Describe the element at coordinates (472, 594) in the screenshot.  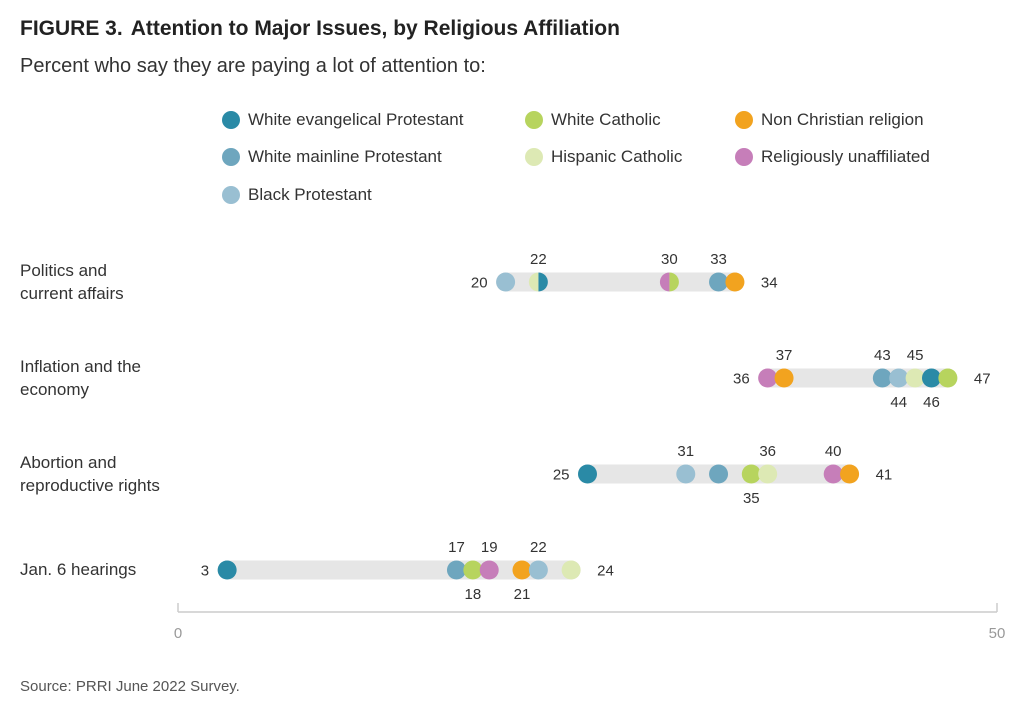
I see `data-label: 18` at that location.